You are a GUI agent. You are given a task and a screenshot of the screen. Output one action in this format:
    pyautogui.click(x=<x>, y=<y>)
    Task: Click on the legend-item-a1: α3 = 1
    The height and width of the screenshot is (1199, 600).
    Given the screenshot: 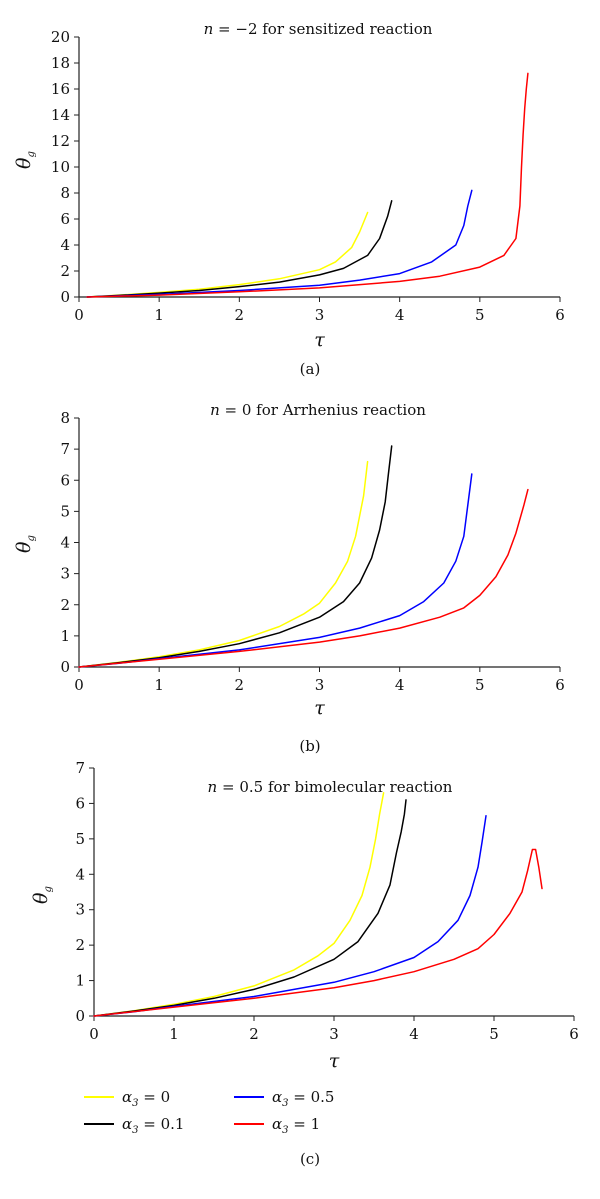 What is the action you would take?
    pyautogui.click(x=277, y=1125)
    